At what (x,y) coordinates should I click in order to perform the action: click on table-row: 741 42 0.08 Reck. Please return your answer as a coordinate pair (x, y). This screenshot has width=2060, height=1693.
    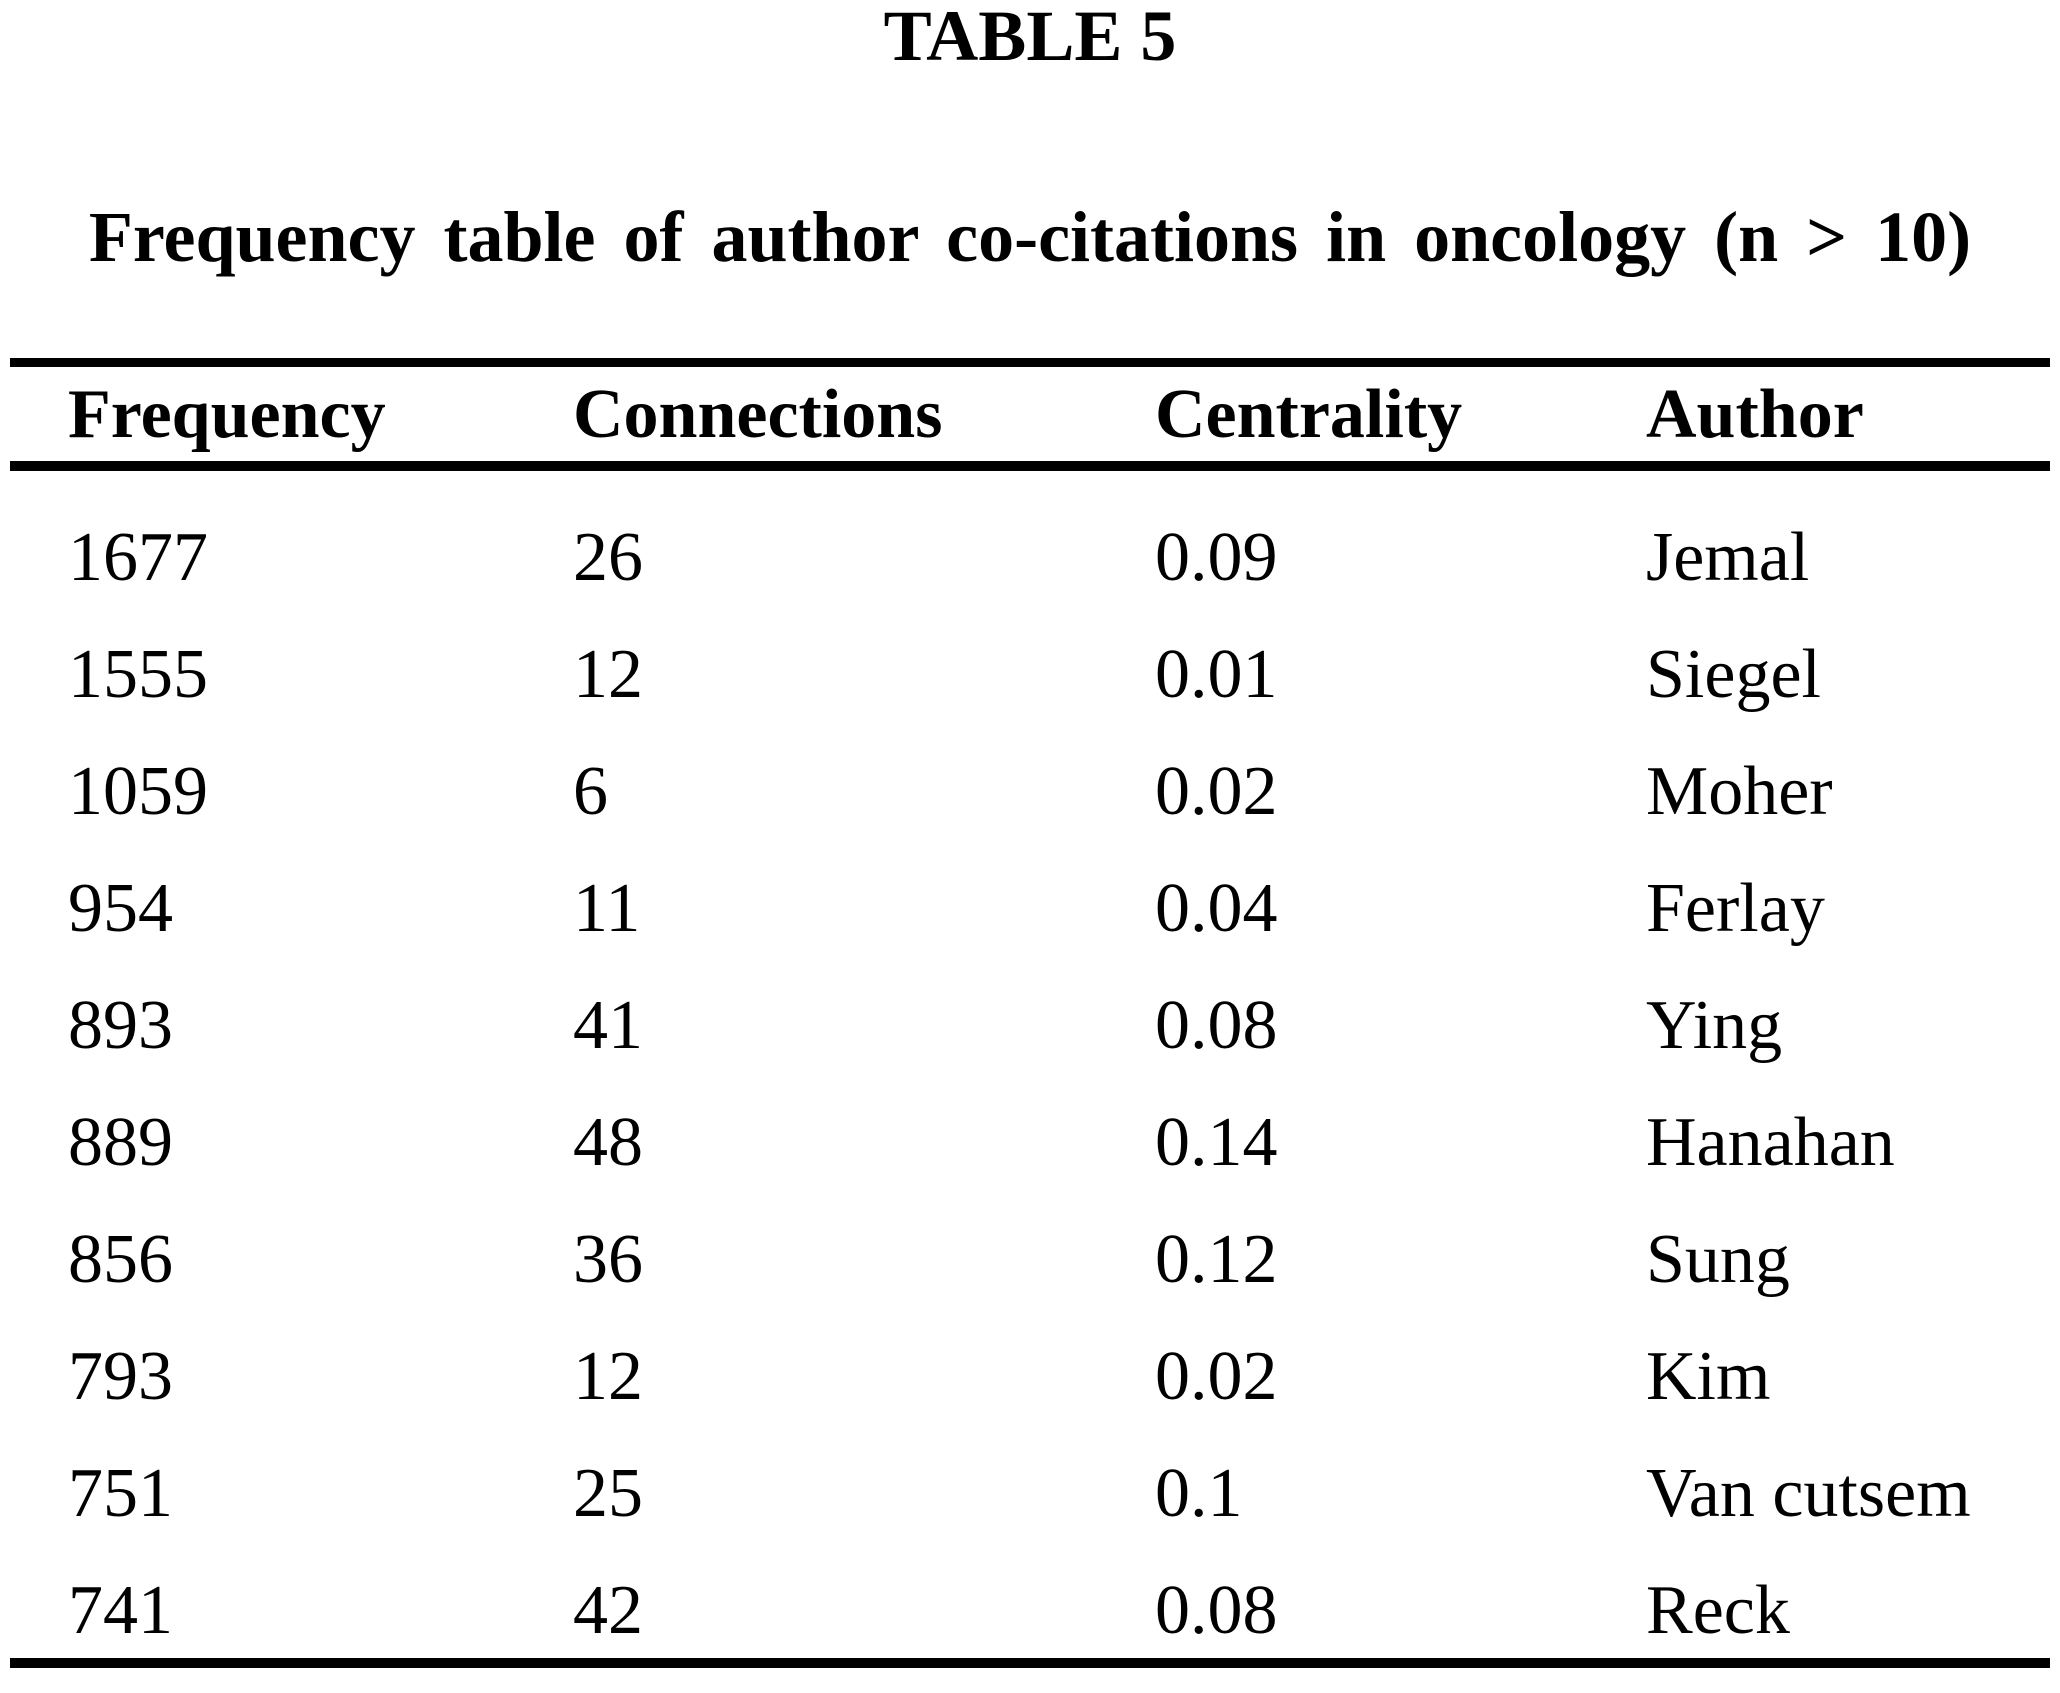
    Looking at the image, I should click on (1030, 1634).